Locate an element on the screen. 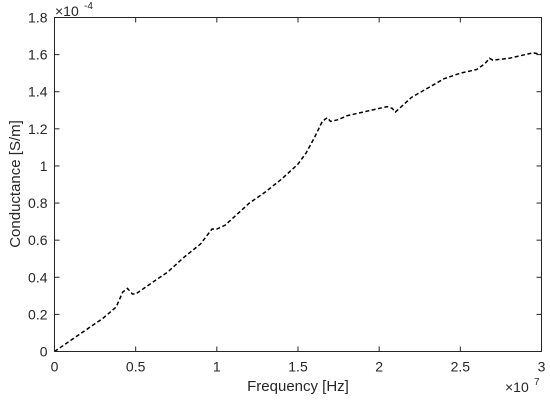 The height and width of the screenshot is (403, 550). y-tick-label: 0 is located at coordinates (44, 352).